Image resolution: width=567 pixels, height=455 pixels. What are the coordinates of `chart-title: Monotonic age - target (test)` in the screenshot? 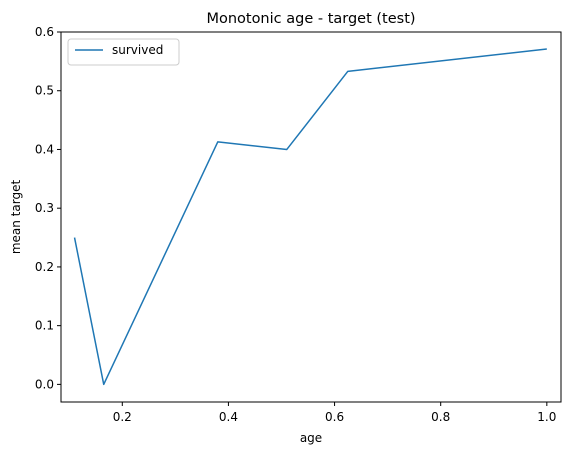 It's located at (310, 19).